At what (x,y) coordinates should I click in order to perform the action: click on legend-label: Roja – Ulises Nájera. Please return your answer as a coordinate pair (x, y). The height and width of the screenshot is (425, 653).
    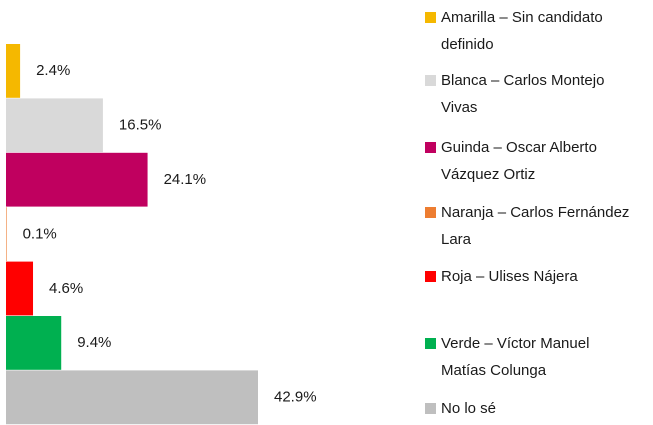
    Looking at the image, I should click on (509, 276).